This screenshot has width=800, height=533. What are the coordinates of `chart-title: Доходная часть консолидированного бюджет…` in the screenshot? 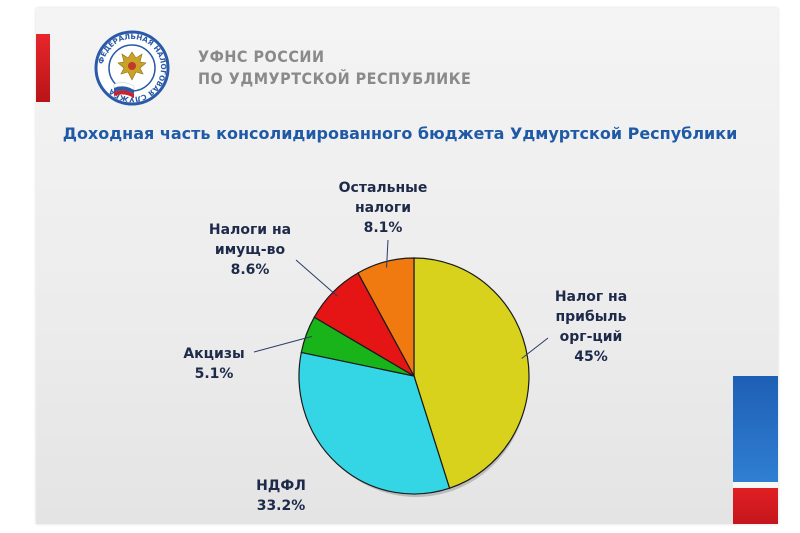 It's located at (400, 133).